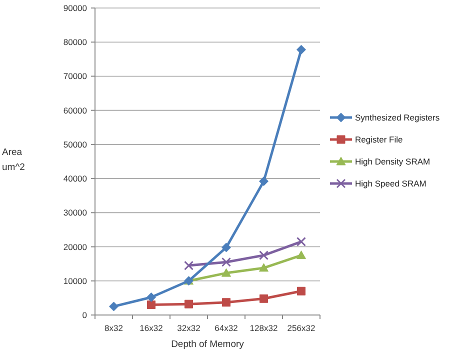 The height and width of the screenshot is (350, 474). I want to click on legend-label: Register File, so click(379, 139).